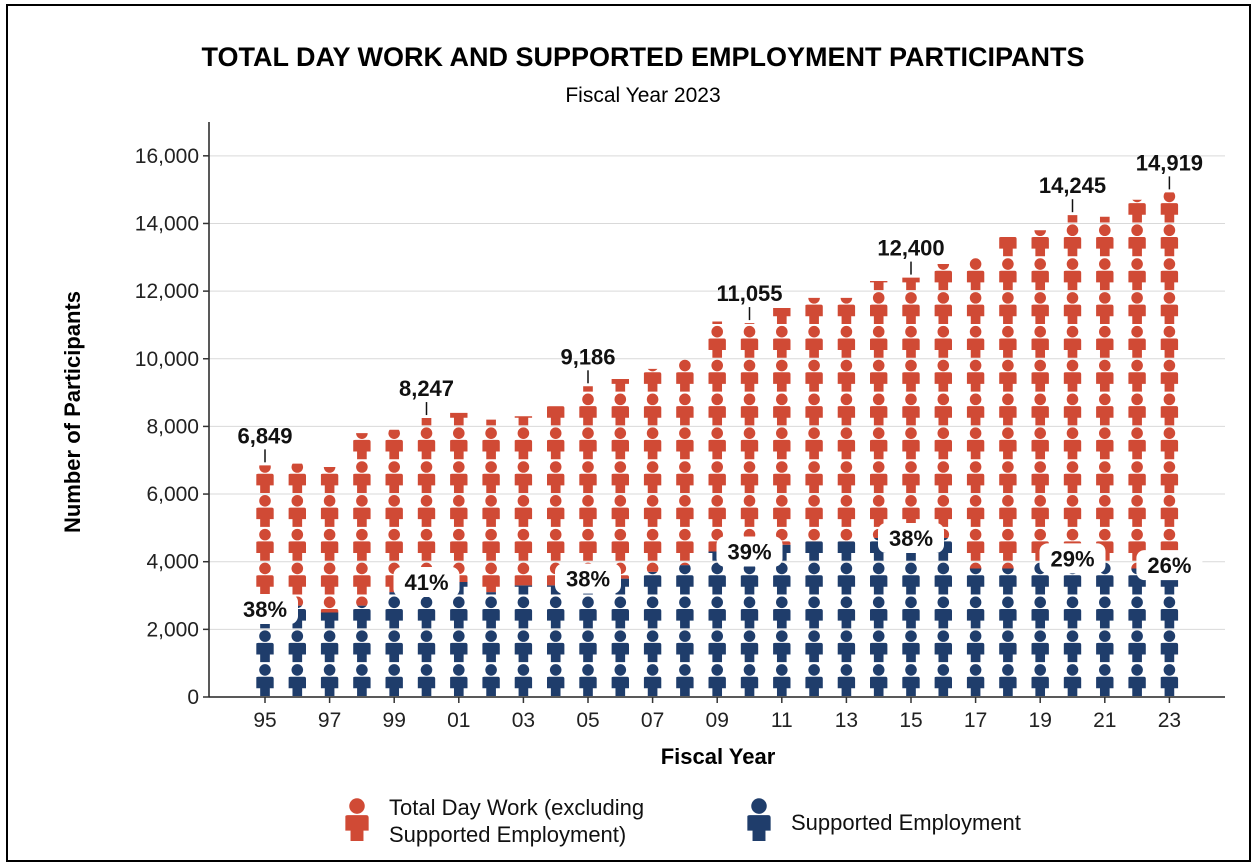 The height and width of the screenshot is (867, 1259). What do you see at coordinates (642, 95) in the screenshot?
I see `chart-subtitle: Fiscal Year 2023` at bounding box center [642, 95].